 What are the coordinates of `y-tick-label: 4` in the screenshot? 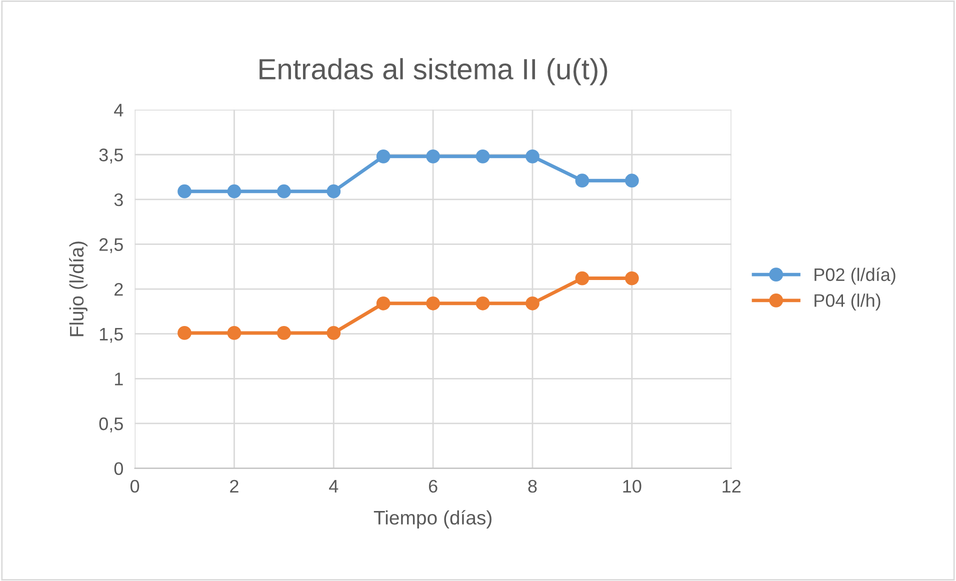 It's located at (119, 110).